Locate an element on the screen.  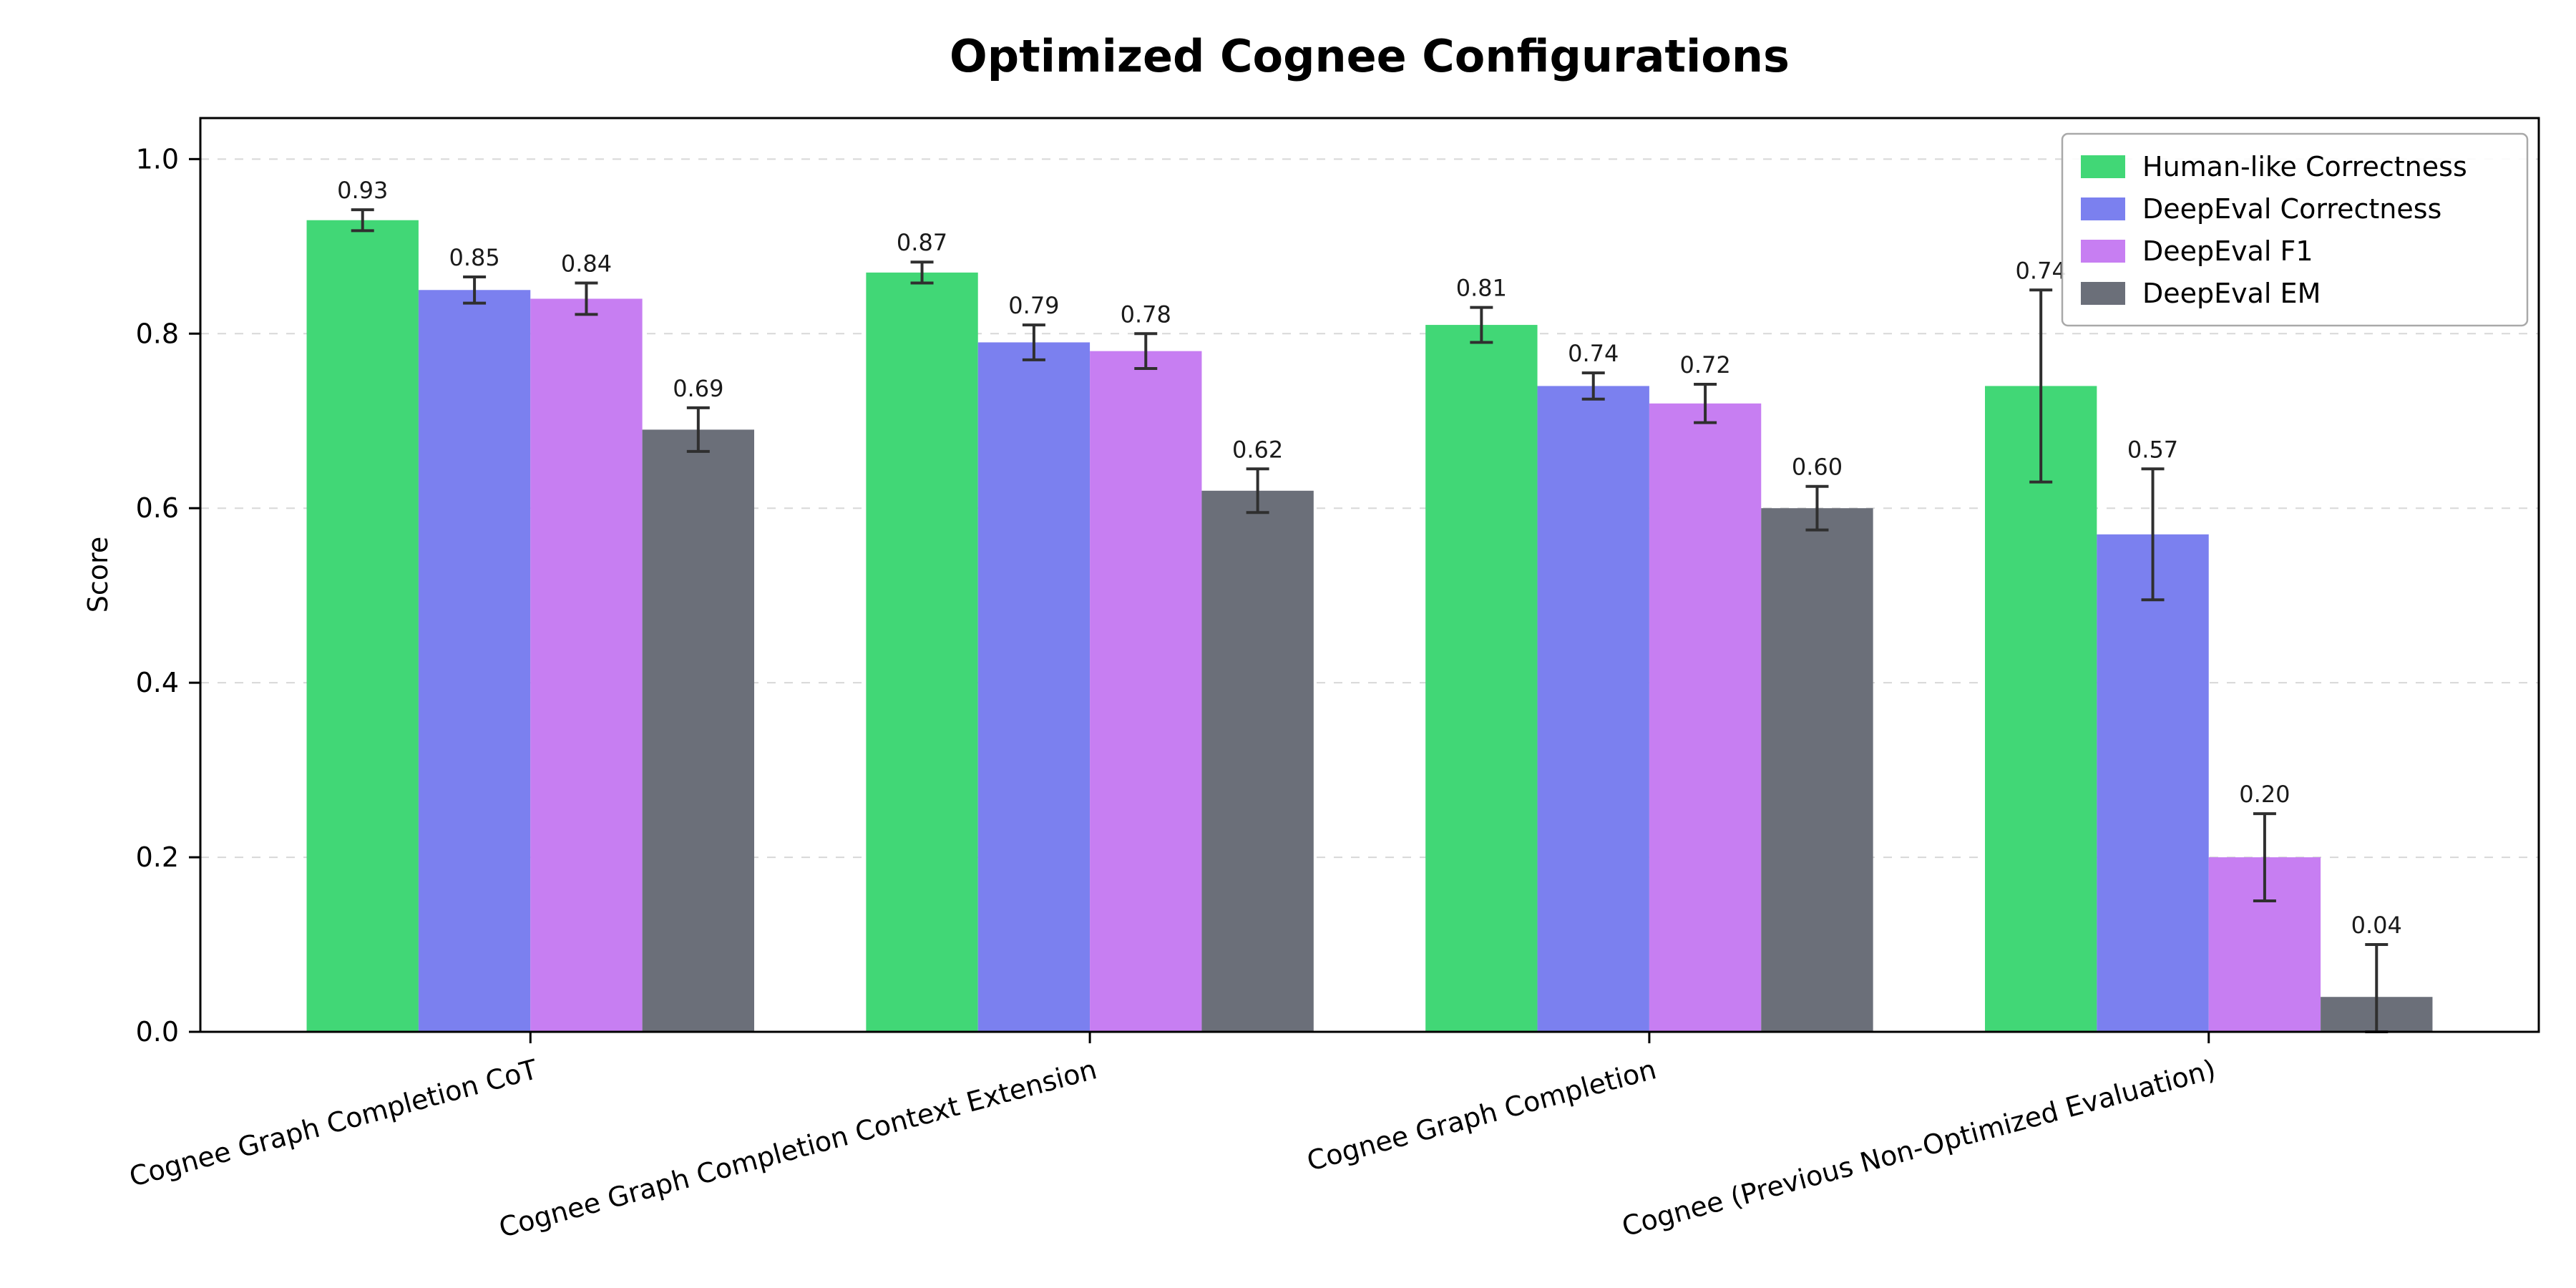
bar-series2-group2 is located at coordinates (1705, 717).